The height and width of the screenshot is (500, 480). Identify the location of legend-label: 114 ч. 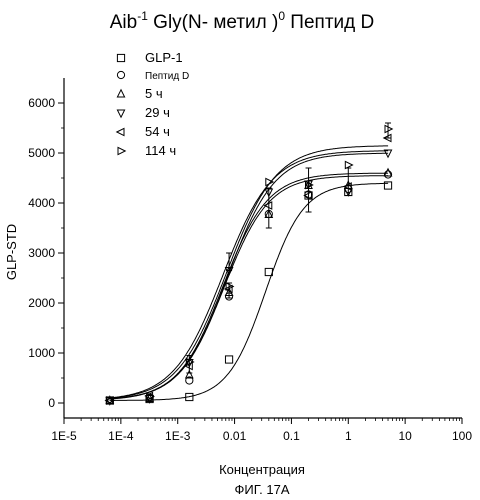
(160, 150).